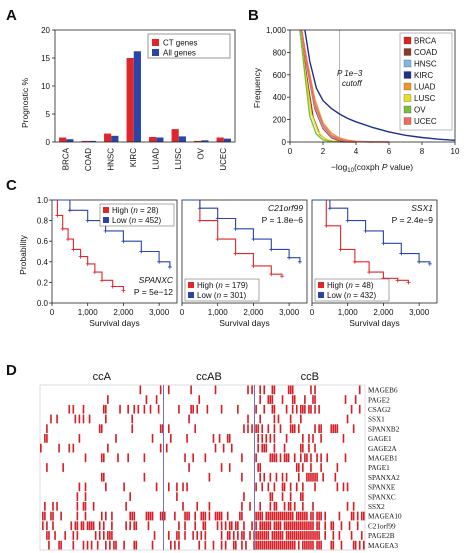  What do you see at coordinates (381, 536) in the screenshot?
I see `d-row-label: PAGE2B` at bounding box center [381, 536].